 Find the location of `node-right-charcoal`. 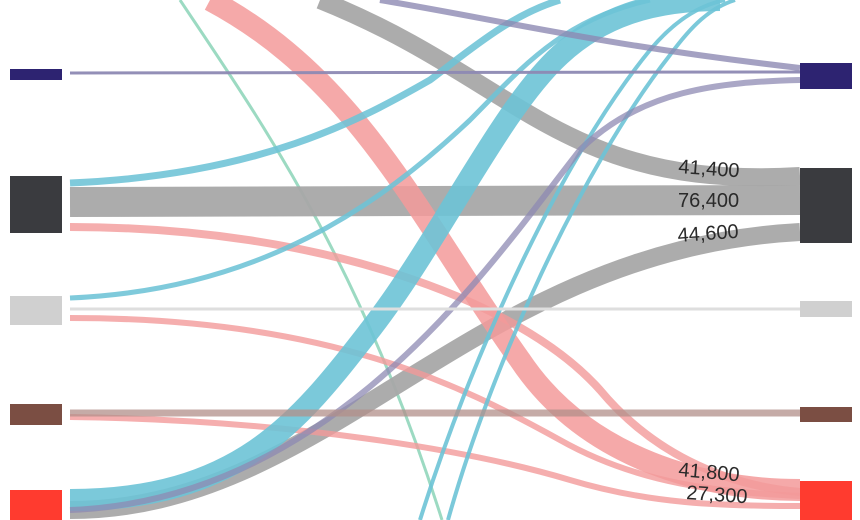

node-right-charcoal is located at coordinates (826, 205).